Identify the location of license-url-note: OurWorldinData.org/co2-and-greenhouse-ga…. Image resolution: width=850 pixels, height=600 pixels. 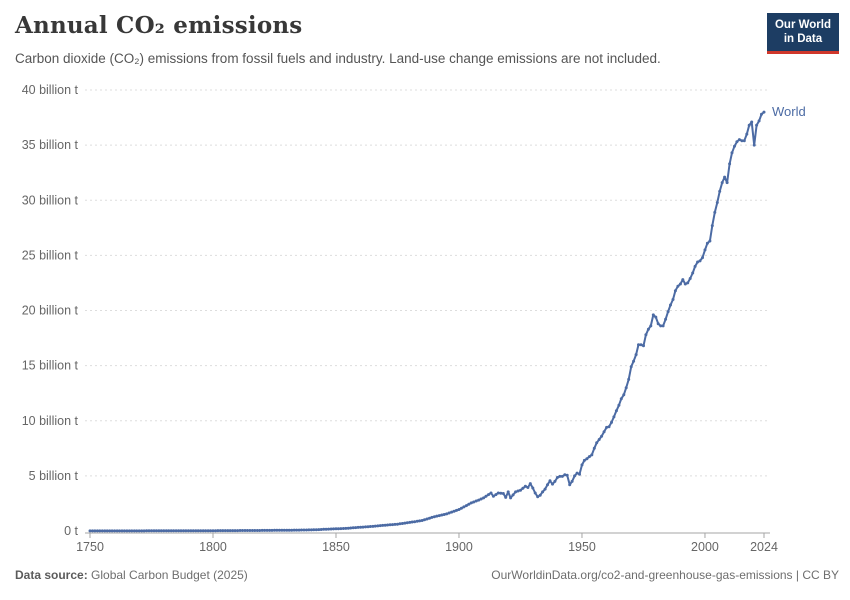
(665, 575).